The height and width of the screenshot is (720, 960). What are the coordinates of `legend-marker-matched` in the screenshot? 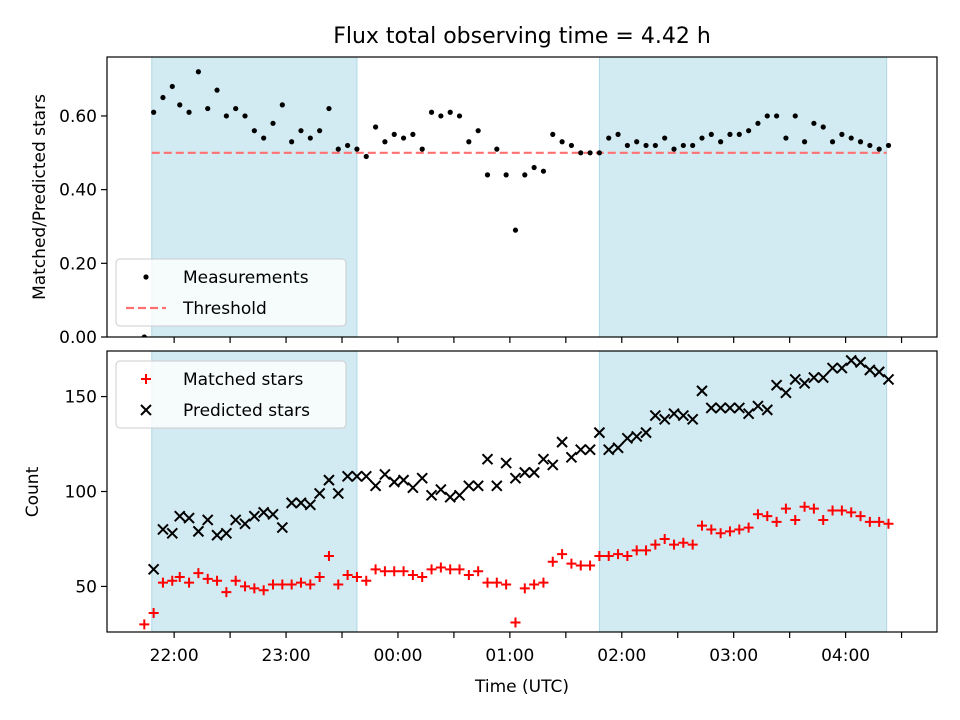 It's located at (146, 379).